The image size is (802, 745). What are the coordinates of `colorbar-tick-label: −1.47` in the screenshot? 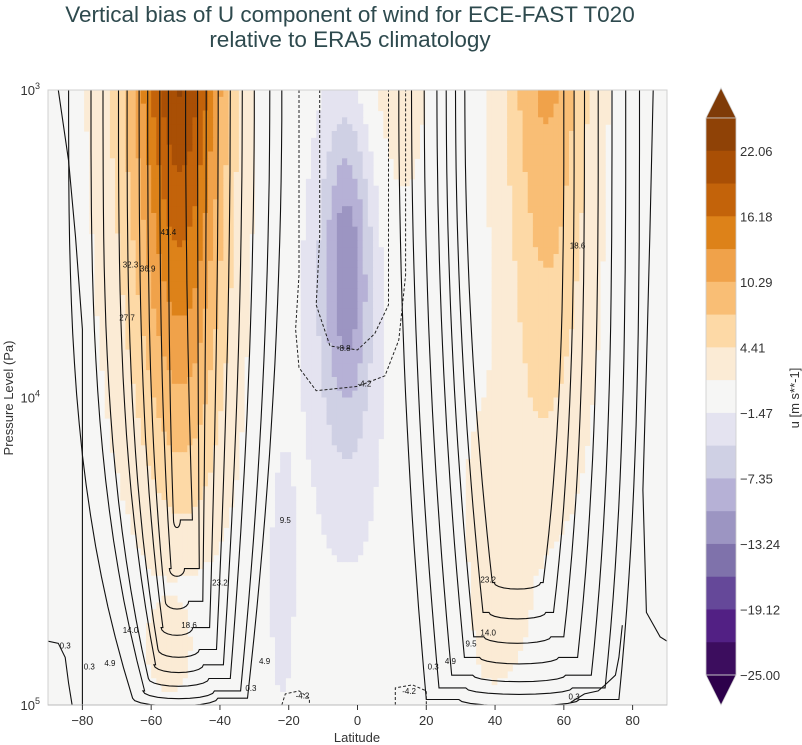 It's located at (756, 413).